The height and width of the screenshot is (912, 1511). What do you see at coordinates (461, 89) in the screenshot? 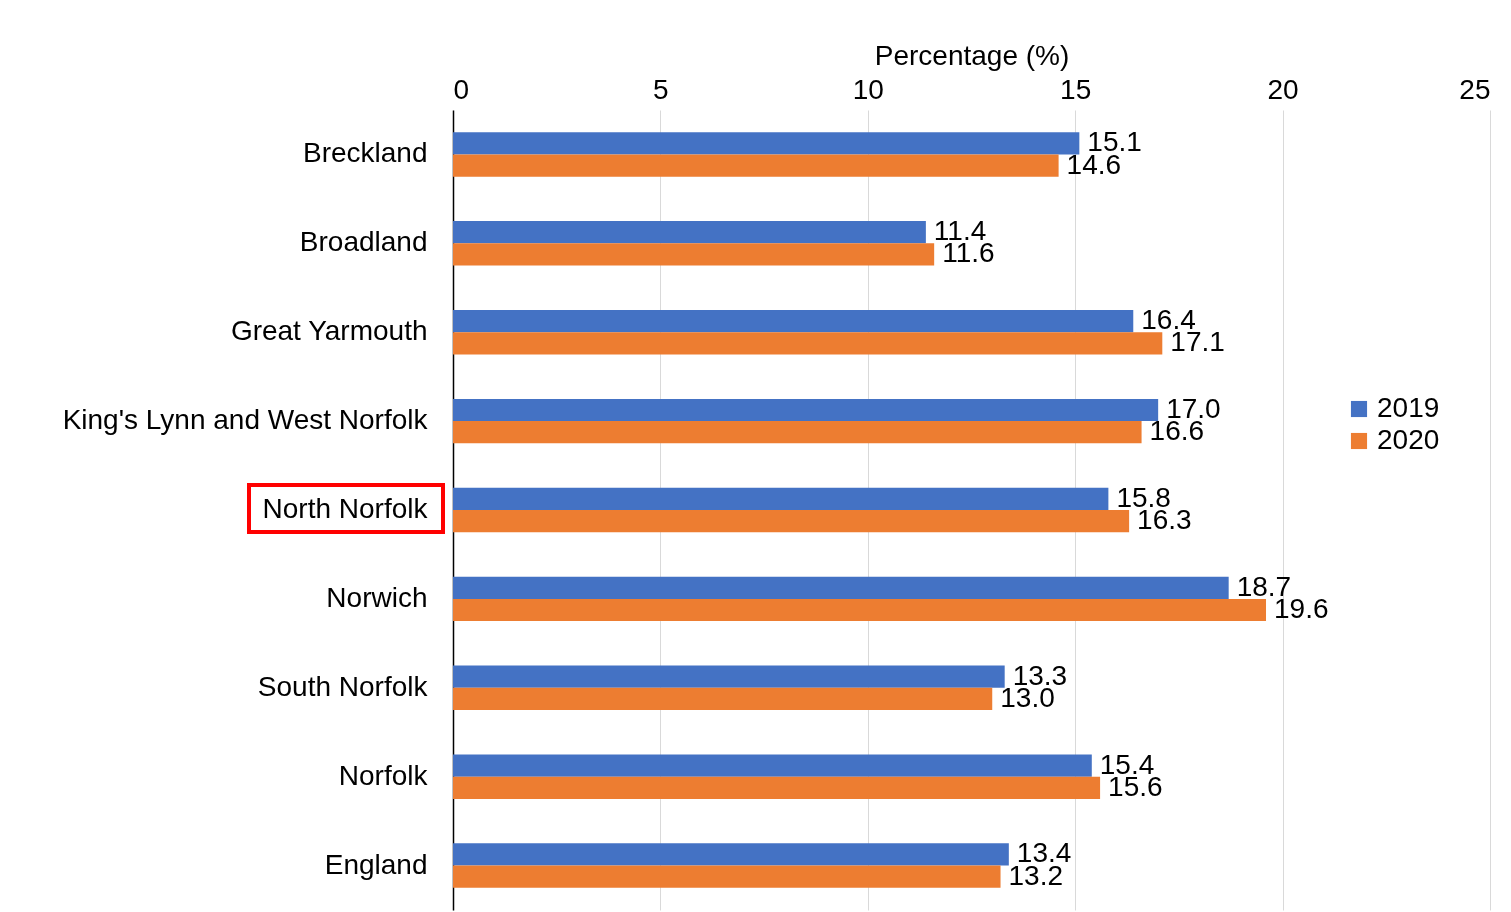
I see `x-tick-label: 0` at bounding box center [461, 89].